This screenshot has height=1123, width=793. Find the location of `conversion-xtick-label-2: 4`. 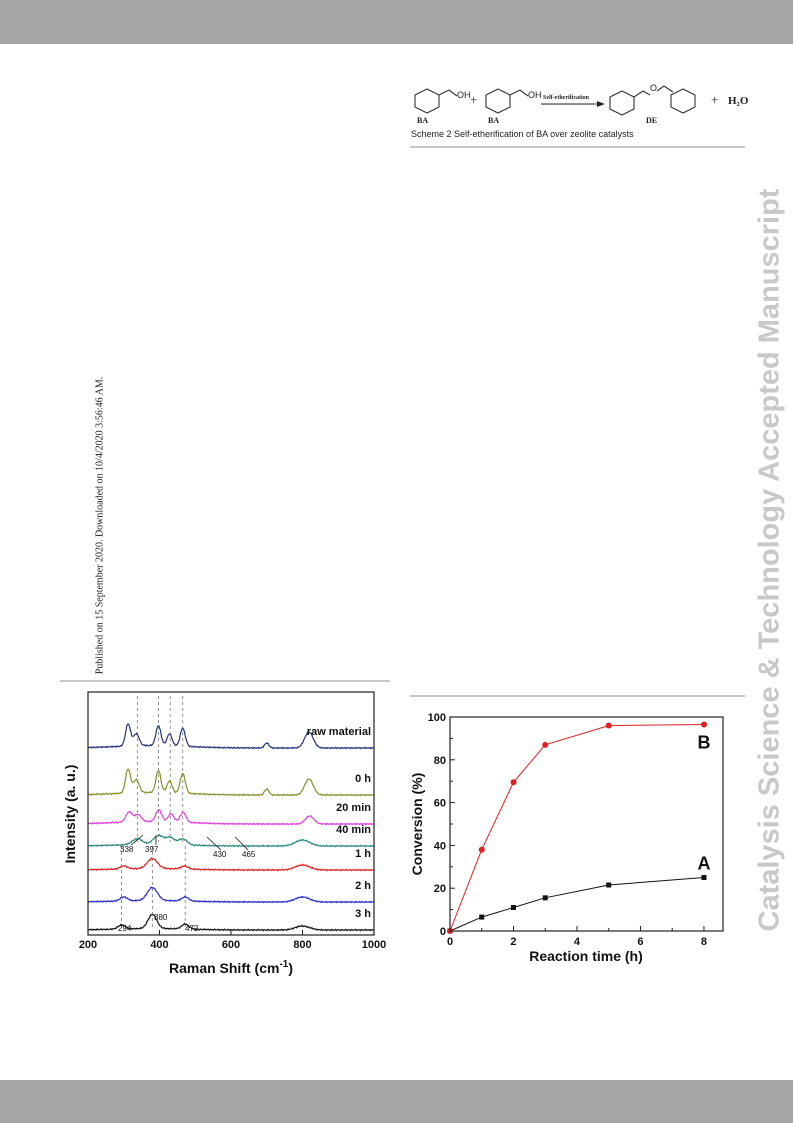

conversion-xtick-label-2: 4 is located at coordinates (577, 942).